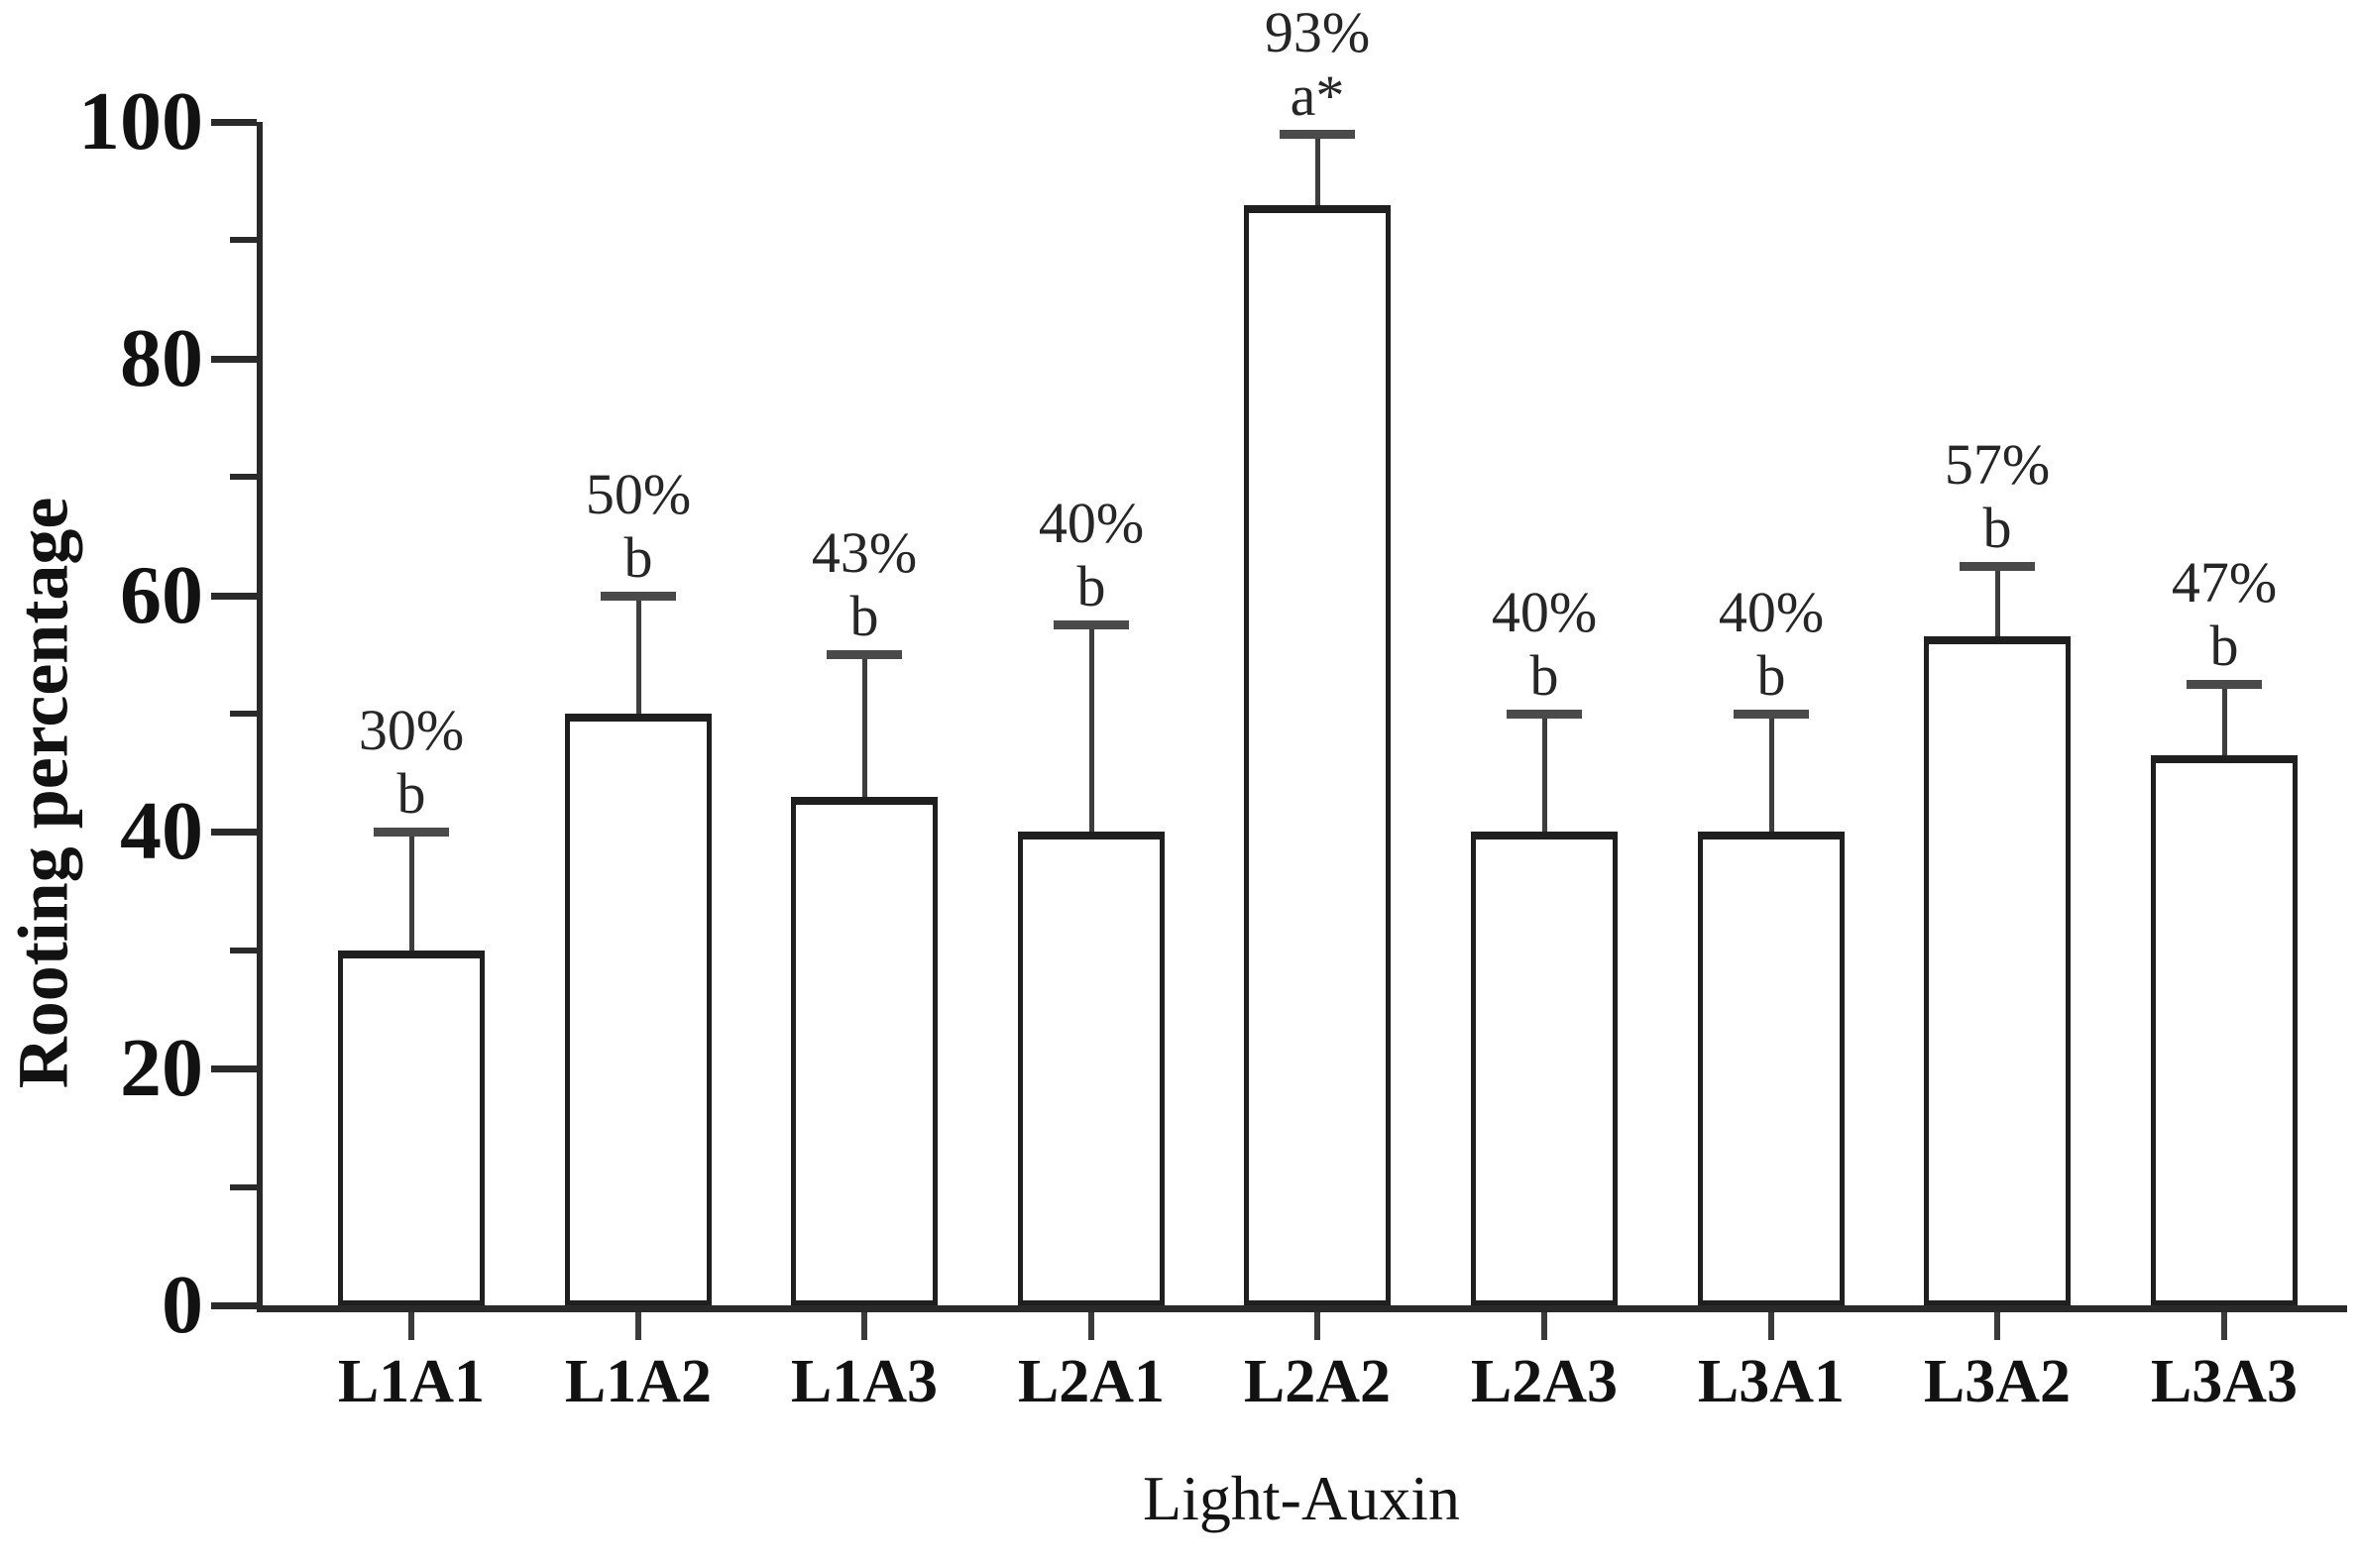 This screenshot has width=2360, height=1568. What do you see at coordinates (1301, 1498) in the screenshot?
I see `x-axis-title: Light-Auxin` at bounding box center [1301, 1498].